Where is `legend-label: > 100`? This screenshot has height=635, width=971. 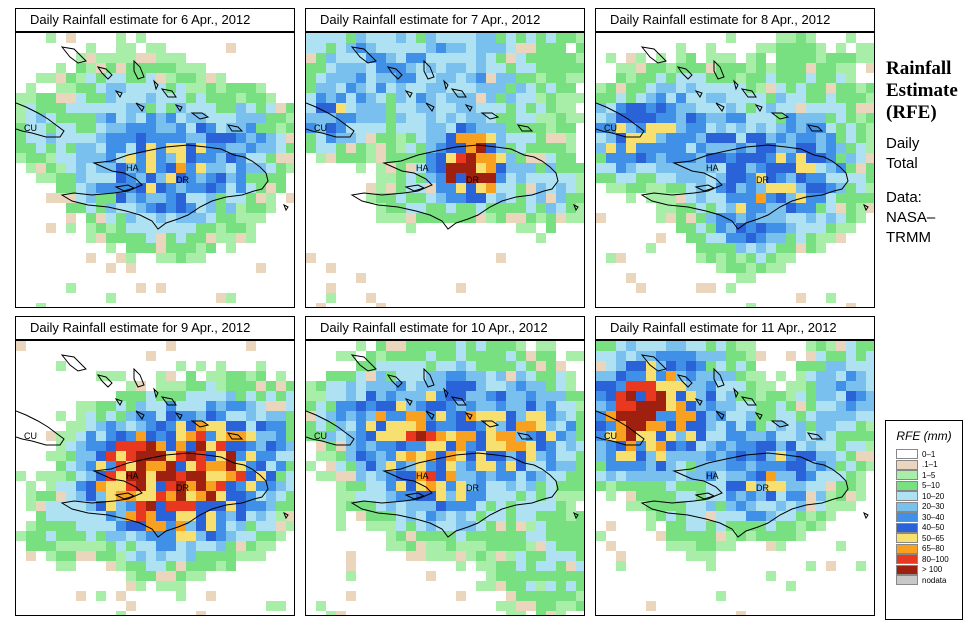
legend-label: > 100 is located at coordinates (932, 570).